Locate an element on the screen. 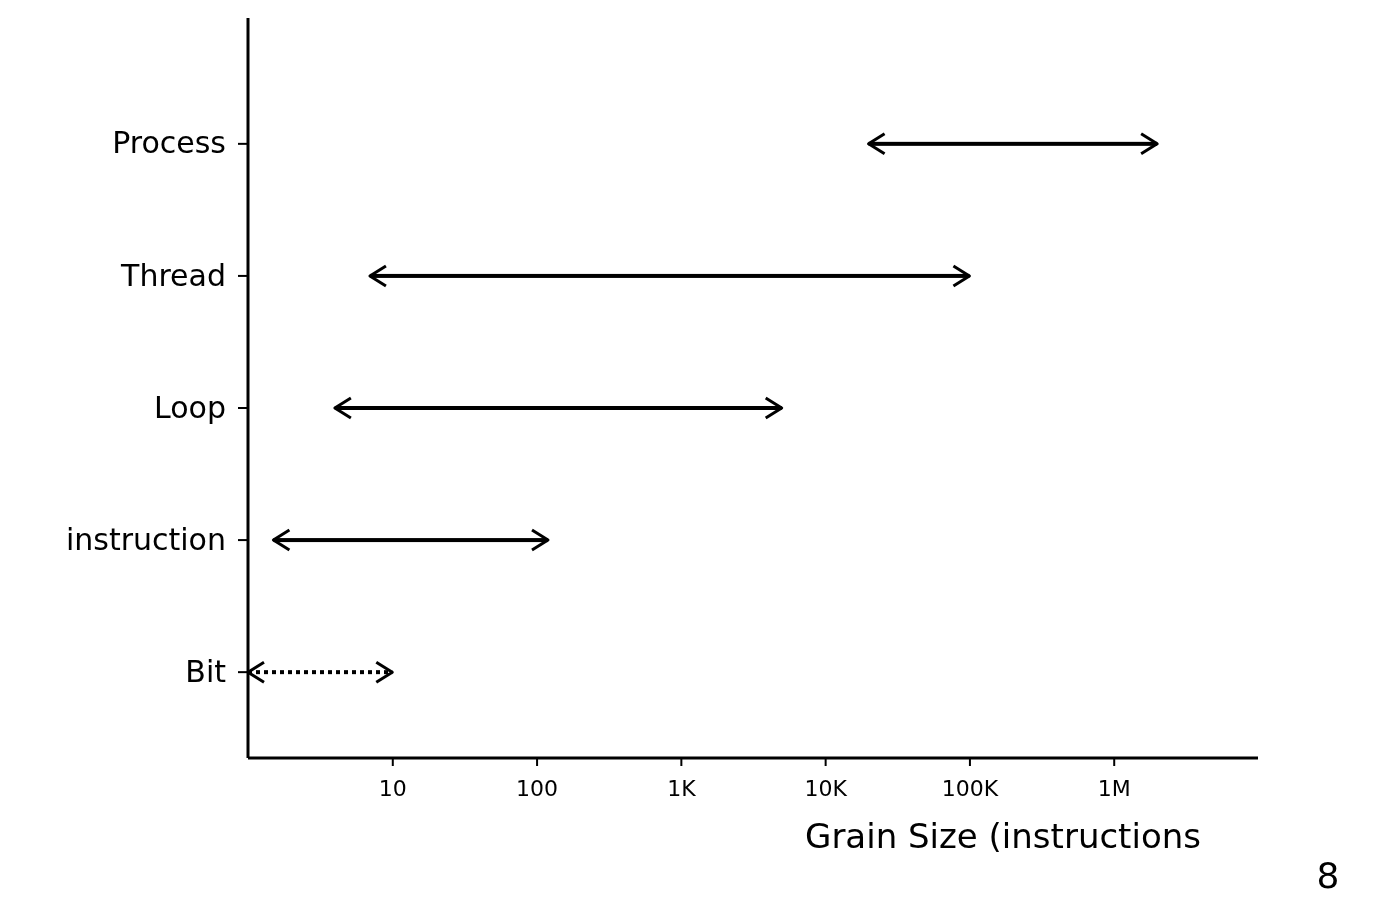 The height and width of the screenshot is (918, 1376). x-tick-label: 100K is located at coordinates (970, 788).